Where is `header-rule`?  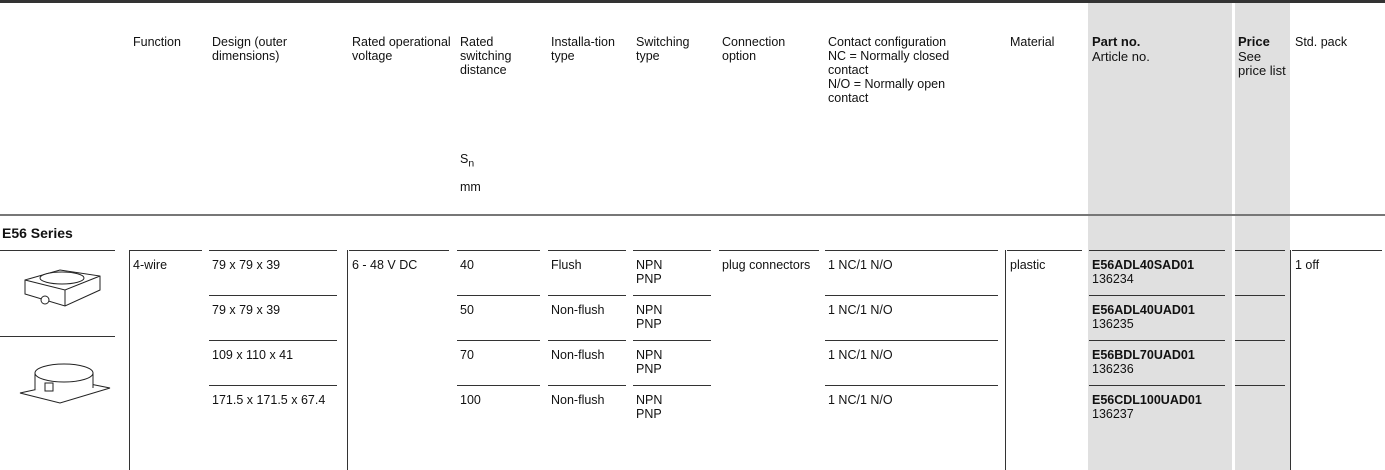
header-rule is located at coordinates (692, 215).